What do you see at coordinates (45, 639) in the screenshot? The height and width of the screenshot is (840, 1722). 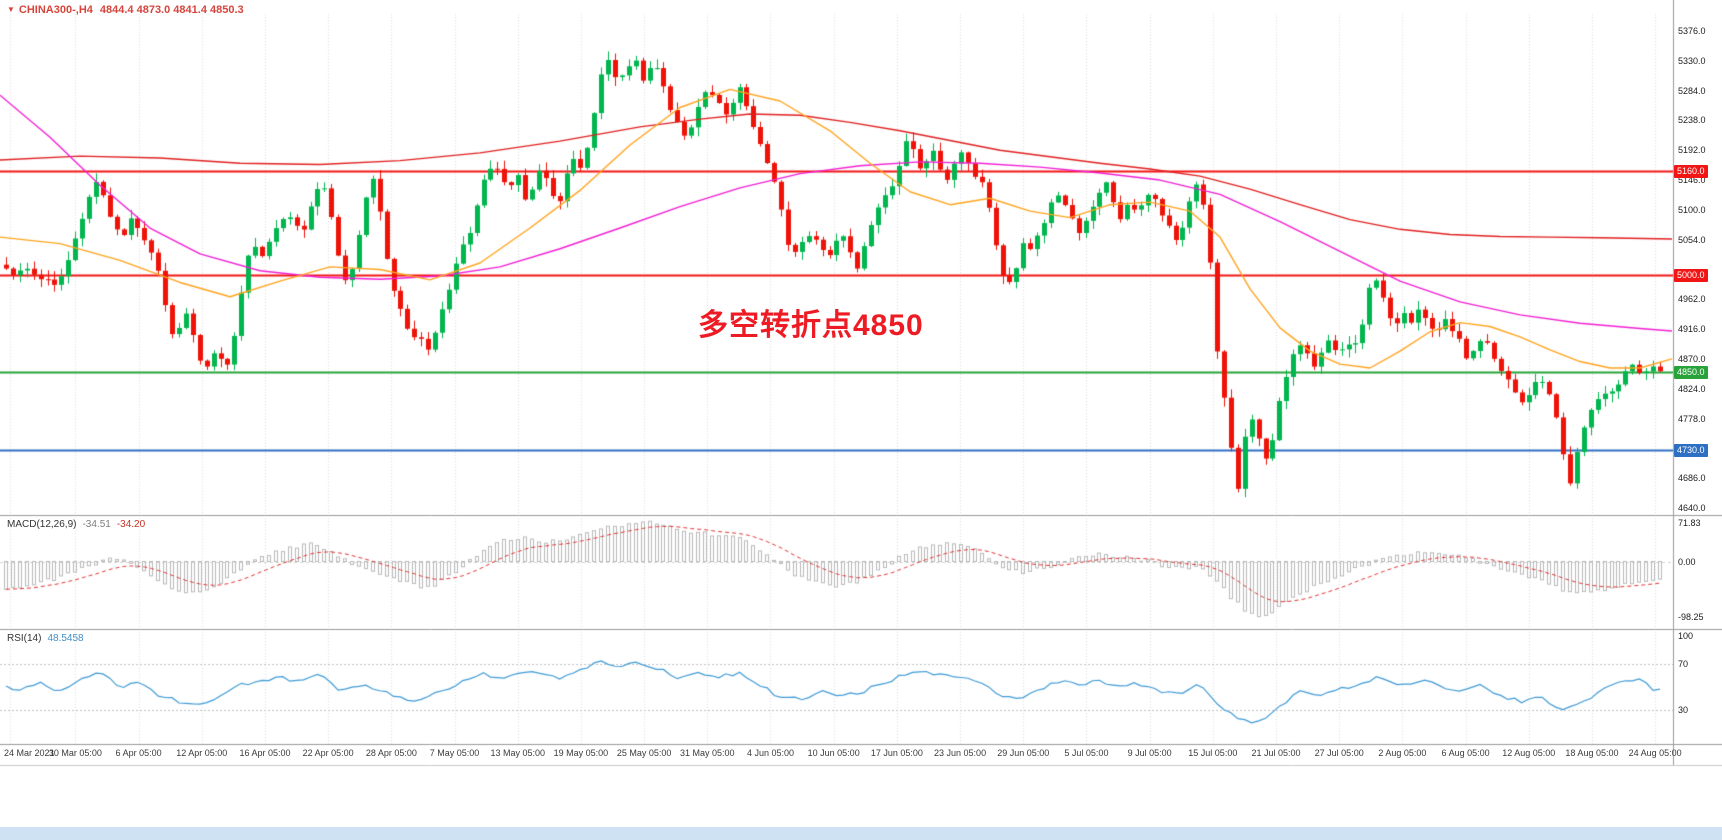 I see `rsi-indicator-label: RSI(14) 48.5458` at bounding box center [45, 639].